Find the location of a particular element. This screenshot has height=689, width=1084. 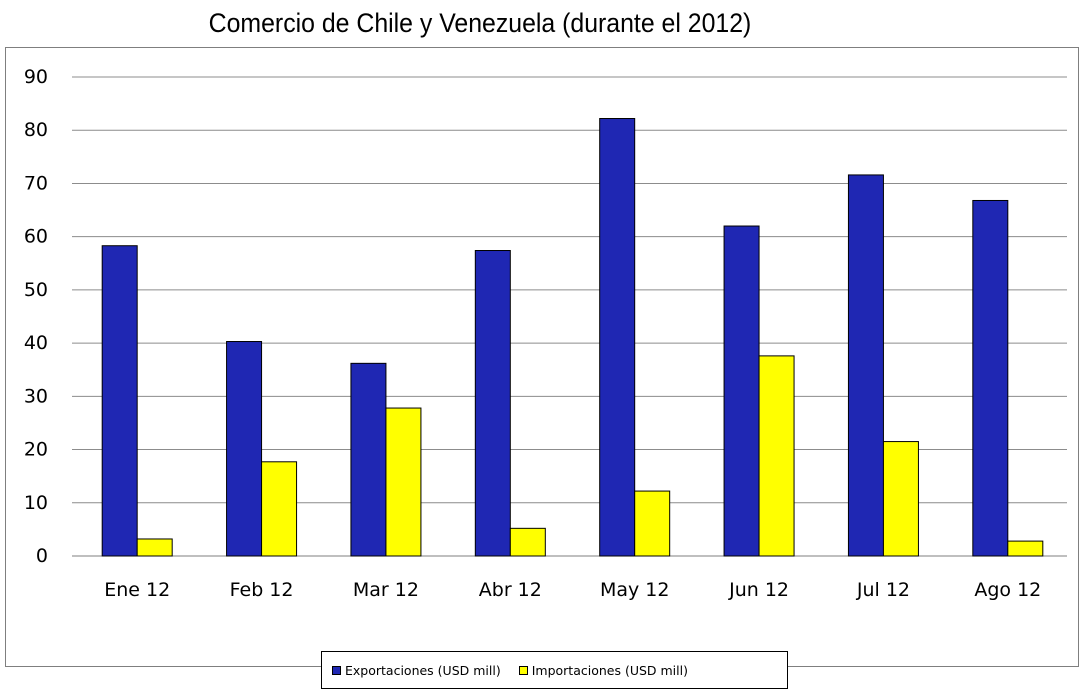

legend-item-importaciones: Importaciones (USD mill) is located at coordinates (603, 670).